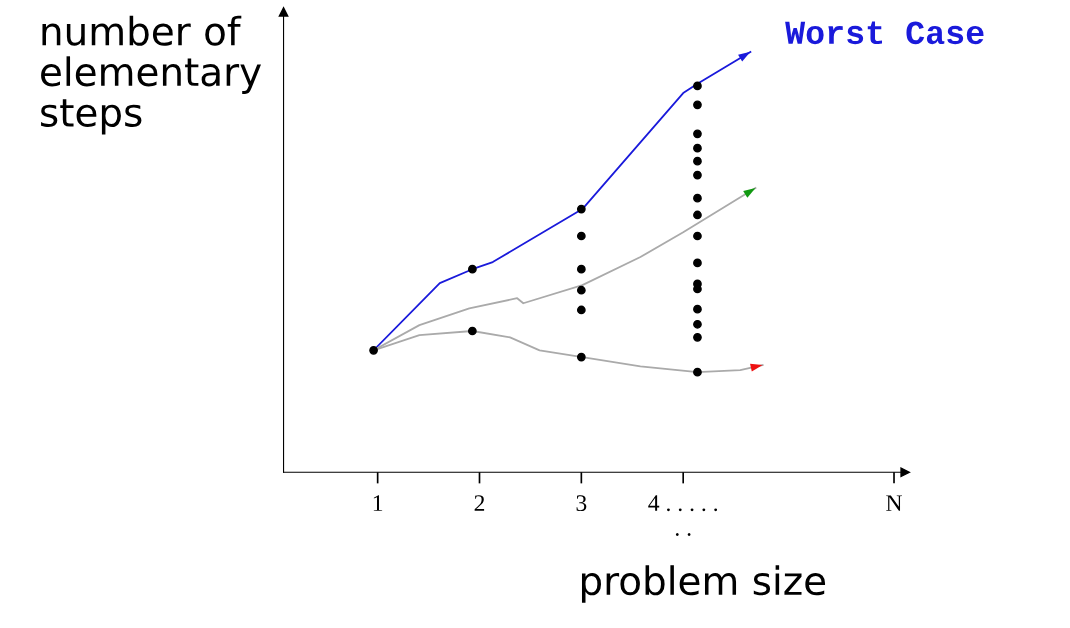 The height and width of the screenshot is (628, 1070). What do you see at coordinates (151, 75) in the screenshot?
I see `y-axis-title: number of elementary steps` at bounding box center [151, 75].